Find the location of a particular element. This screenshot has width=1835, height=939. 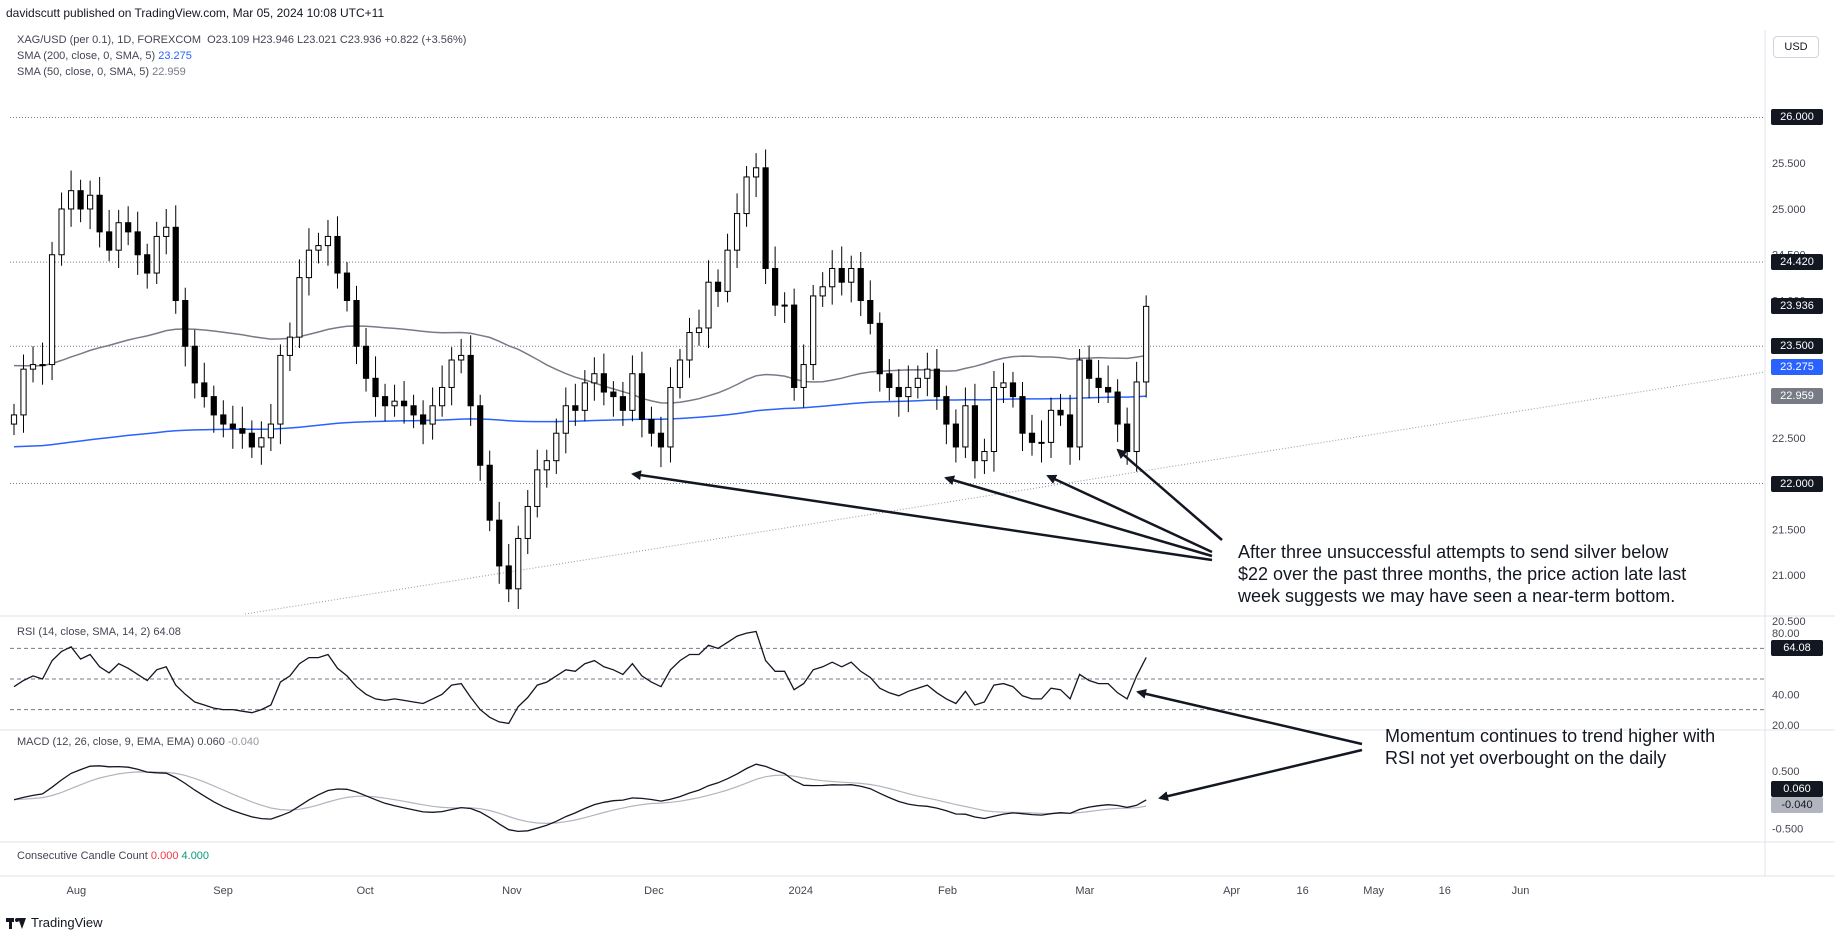

macd-line is located at coordinates (580, 798).